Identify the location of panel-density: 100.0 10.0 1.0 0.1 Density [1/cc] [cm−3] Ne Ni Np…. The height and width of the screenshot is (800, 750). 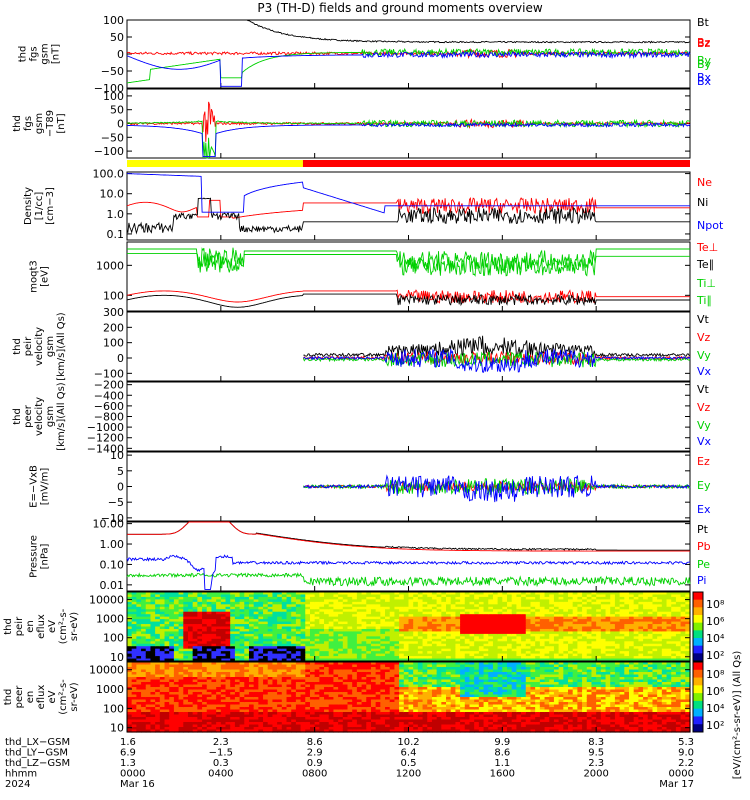
(373, 204).